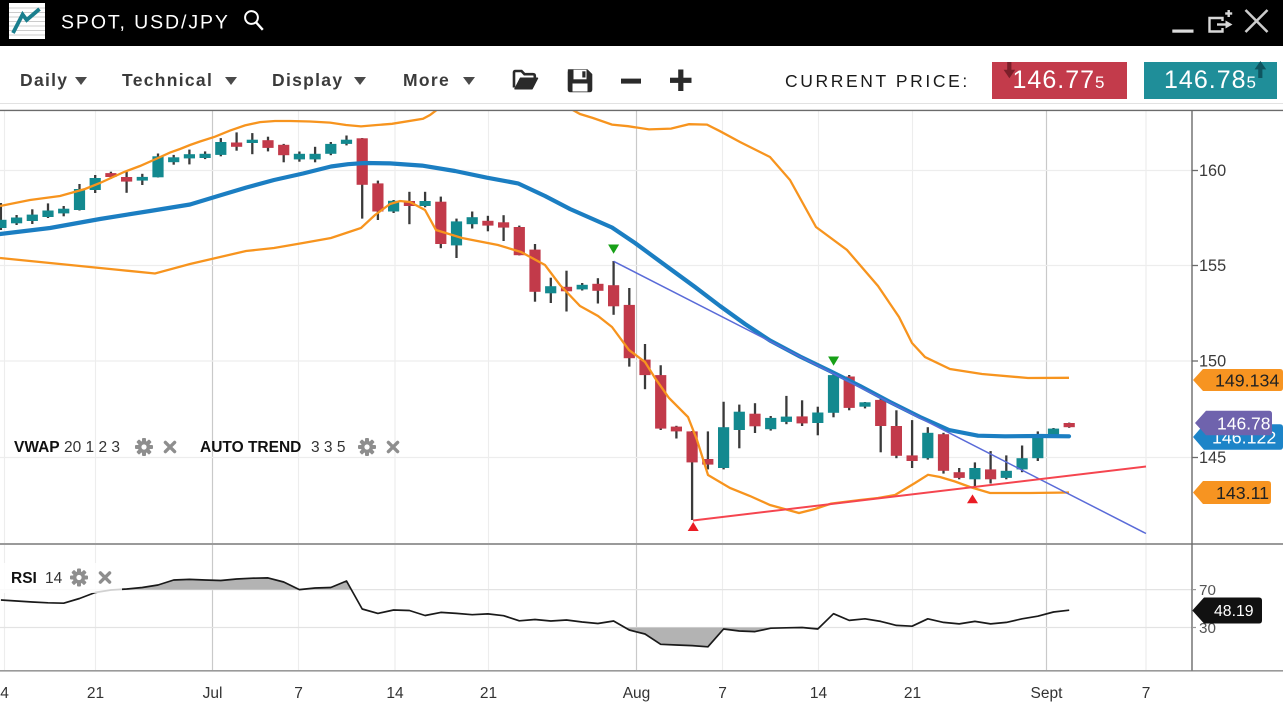 The image size is (1283, 710). What do you see at coordinates (1047, 693) in the screenshot?
I see `svg-text: Sept` at bounding box center [1047, 693].